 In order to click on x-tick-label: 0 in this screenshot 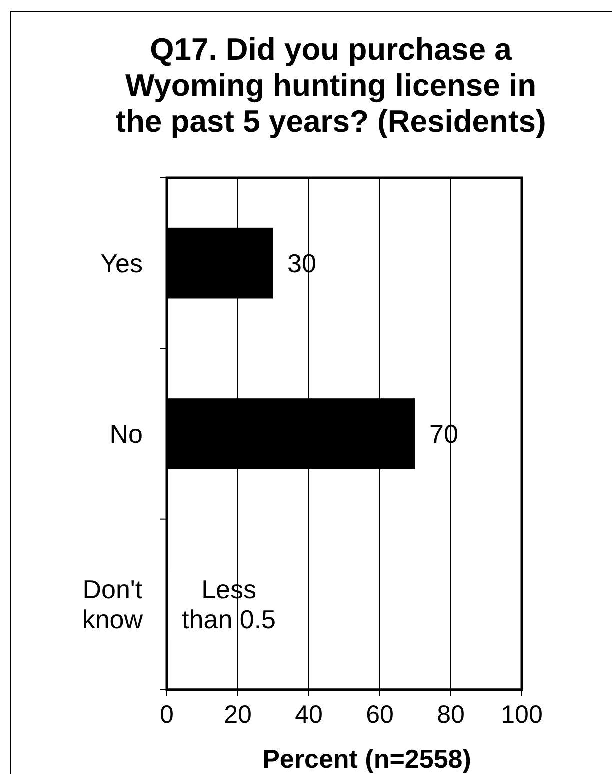, I will do `click(167, 714)`.